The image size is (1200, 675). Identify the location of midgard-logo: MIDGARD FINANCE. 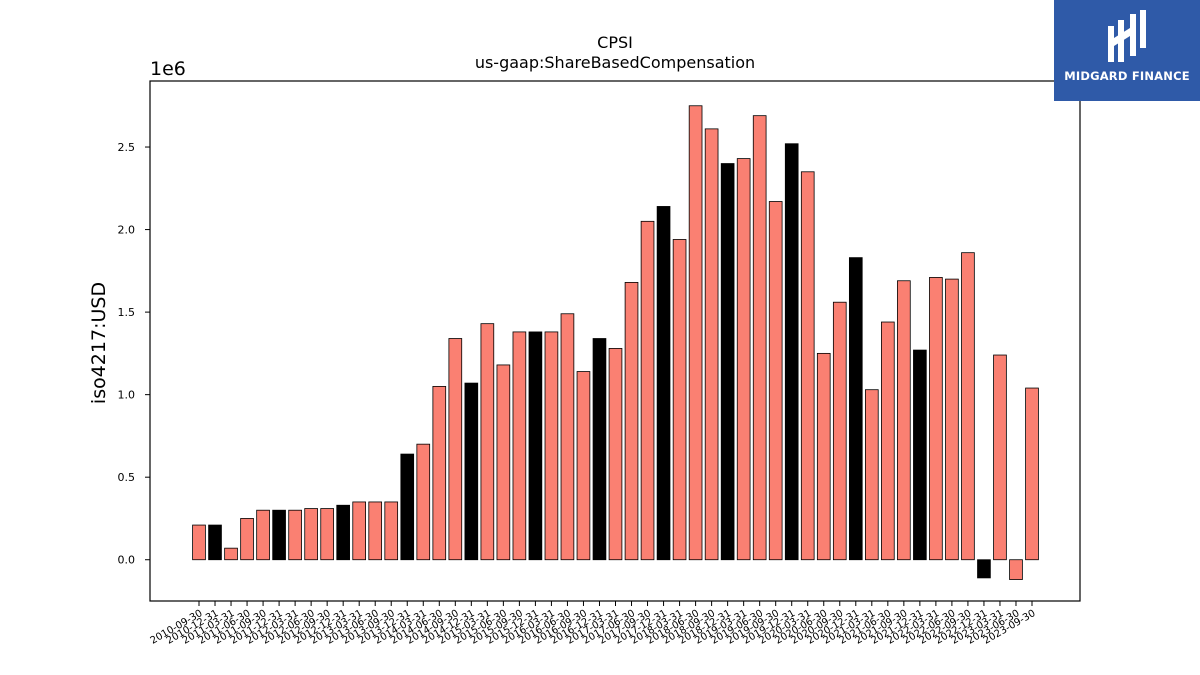
(1127, 50).